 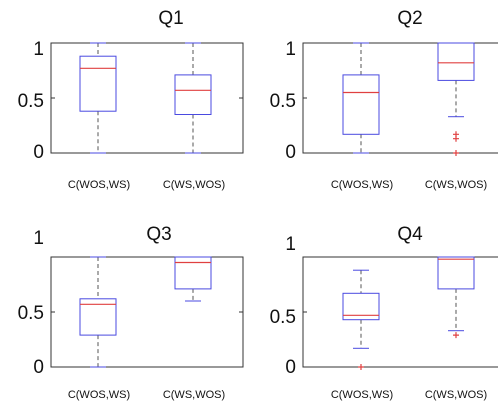 What do you see at coordinates (410, 234) in the screenshot?
I see `panel-title: Q4` at bounding box center [410, 234].